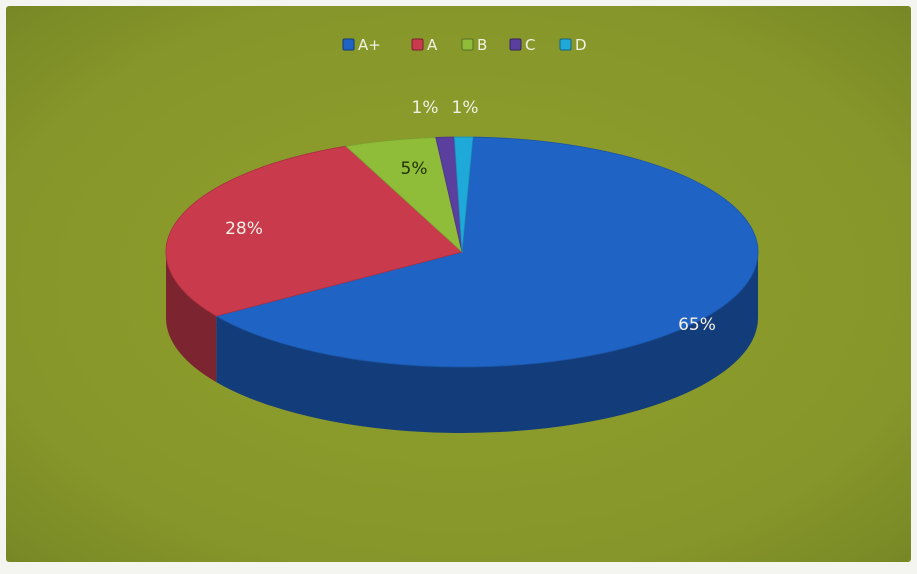  I want to click on legend-item-a: A, so click(424, 45).